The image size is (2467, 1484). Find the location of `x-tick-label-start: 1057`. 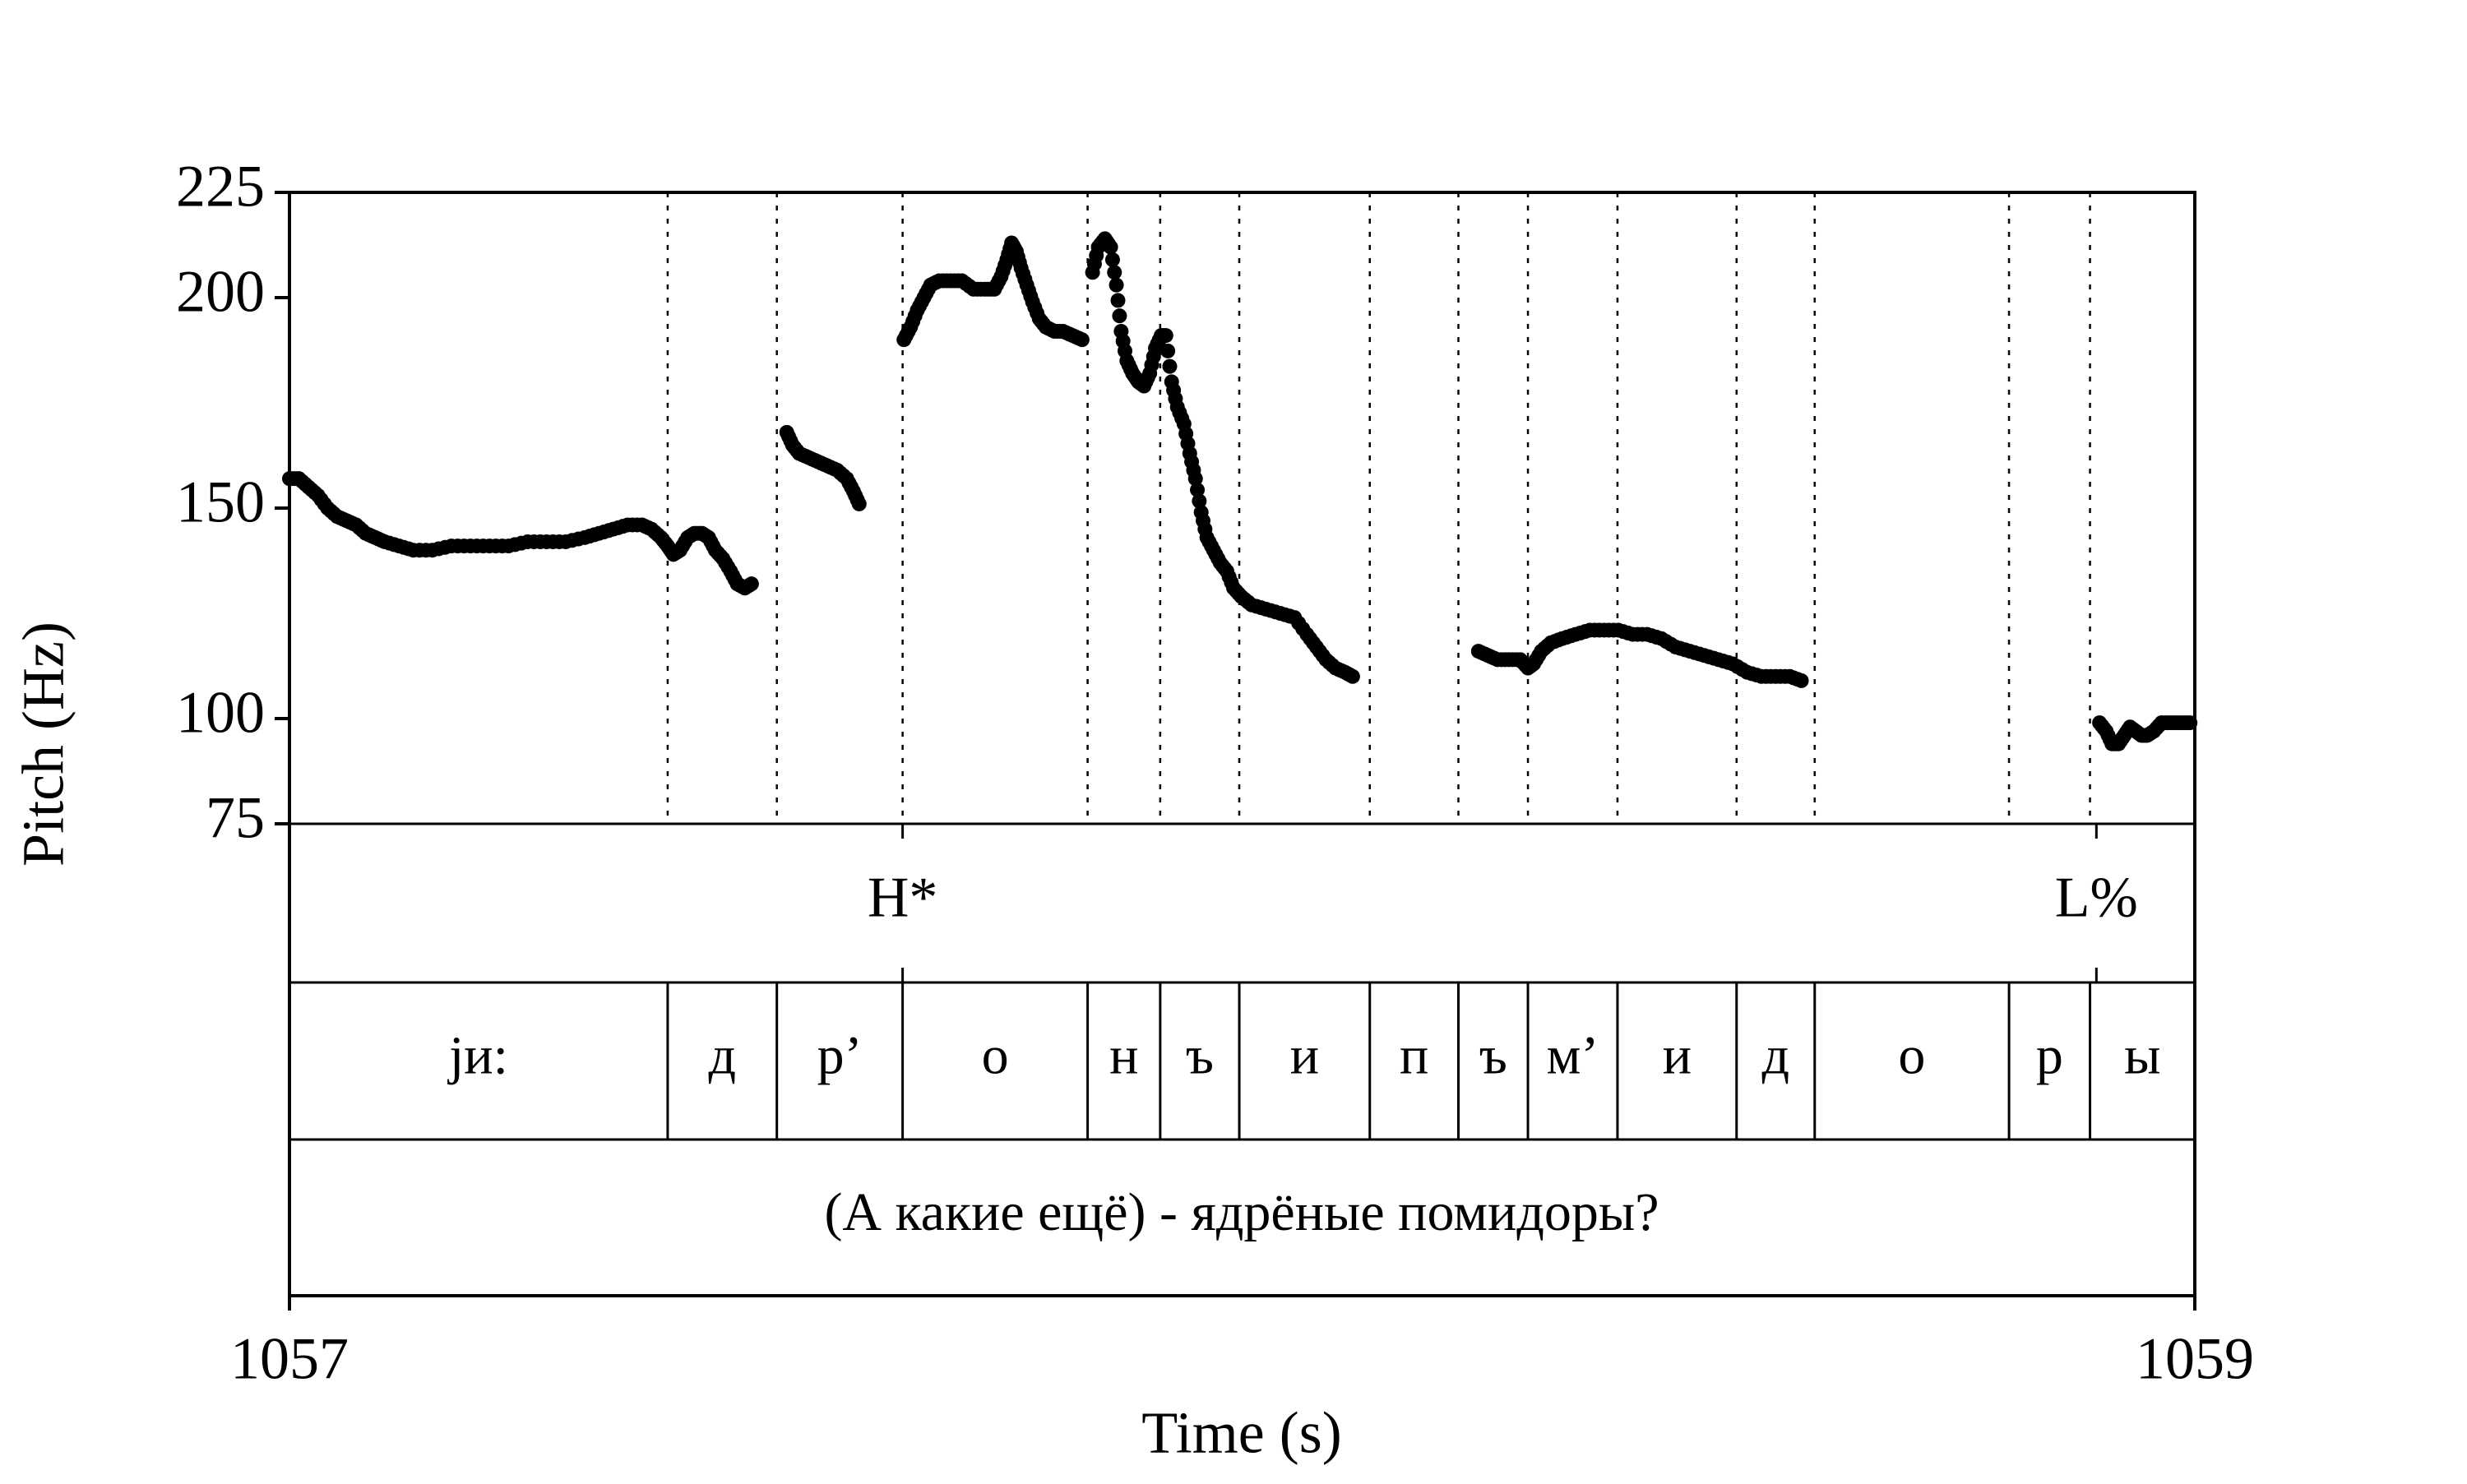

x-tick-label-start: 1057 is located at coordinates (290, 1359).